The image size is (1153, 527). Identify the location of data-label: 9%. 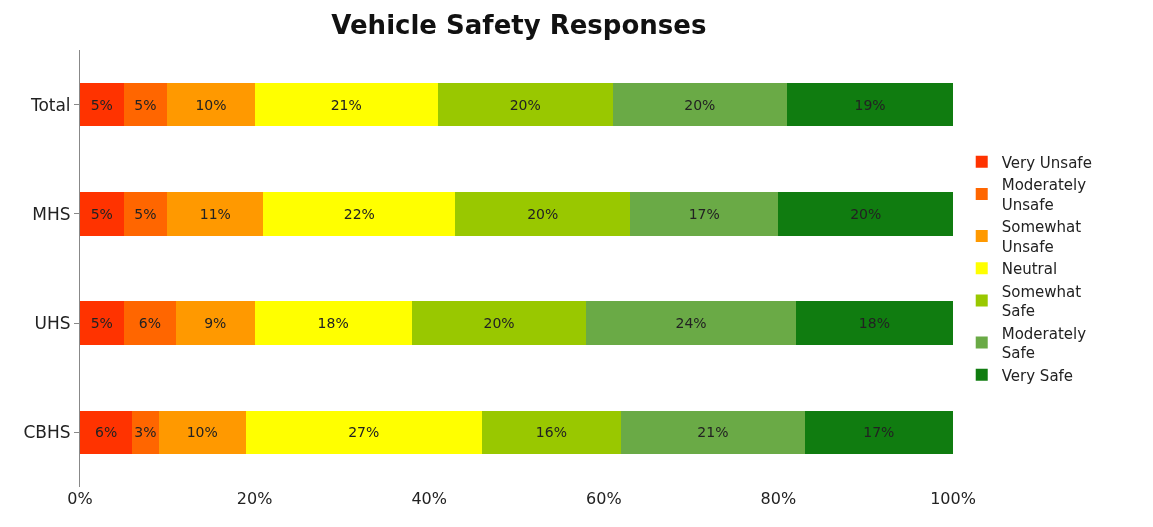
(215, 323).